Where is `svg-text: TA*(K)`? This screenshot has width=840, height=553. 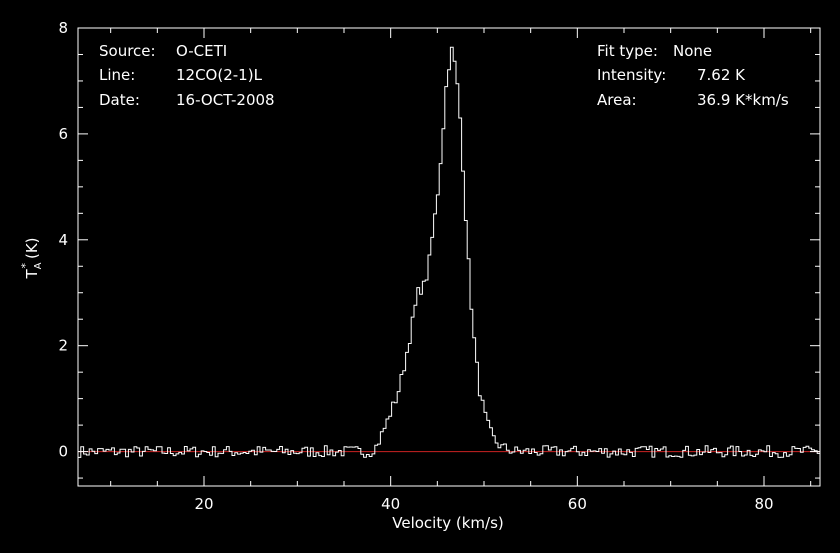 svg-text: TA*(K) is located at coordinates (31, 258).